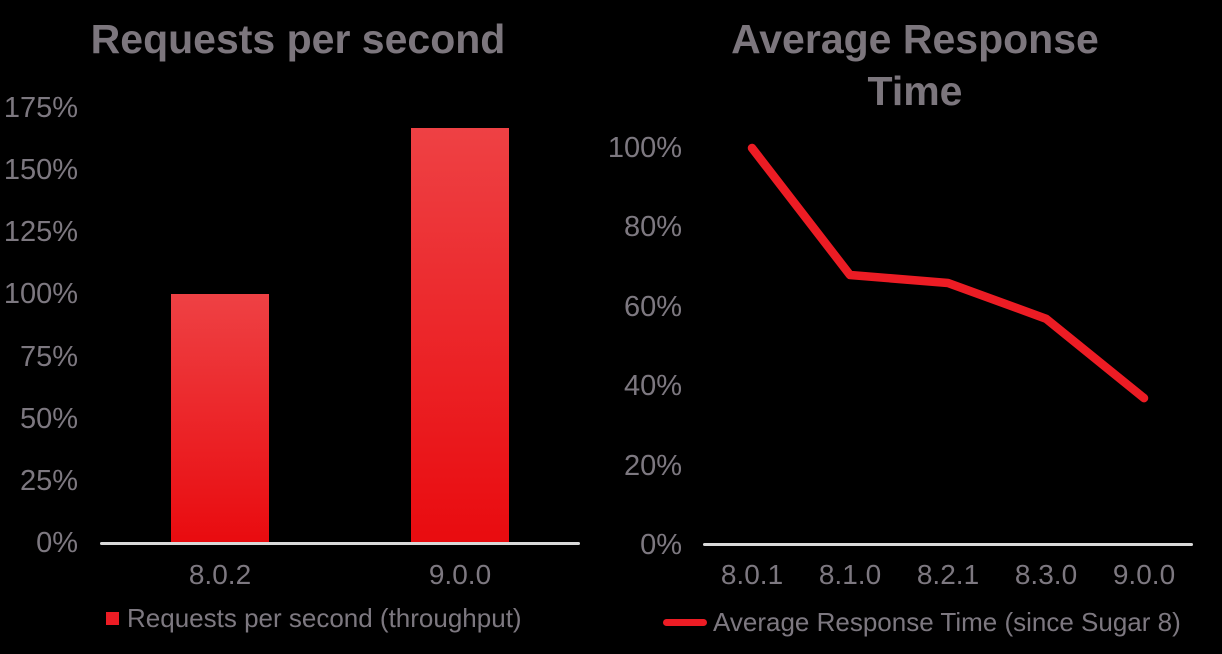 The height and width of the screenshot is (654, 1222). Describe the element at coordinates (652, 306) in the screenshot. I see `y-tick-label: 60%` at that location.